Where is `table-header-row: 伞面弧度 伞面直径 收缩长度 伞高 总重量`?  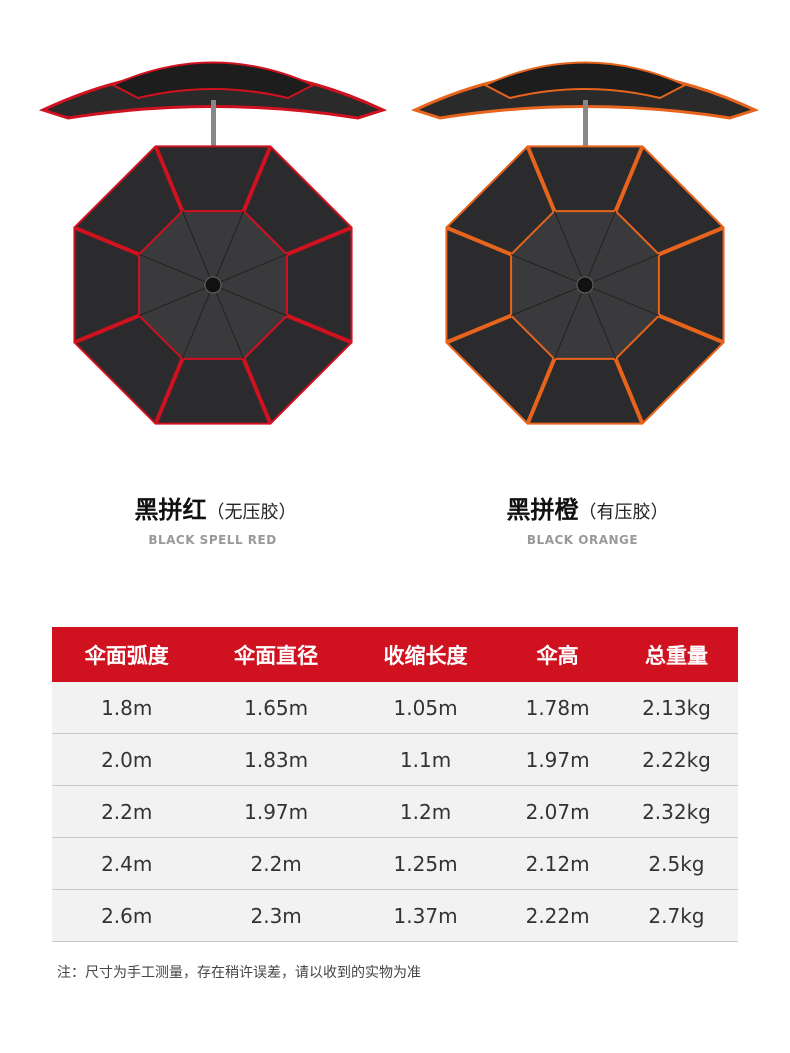 table-header-row: 伞面弧度 伞面直径 收缩长度 伞高 总重量 is located at coordinates (395, 654).